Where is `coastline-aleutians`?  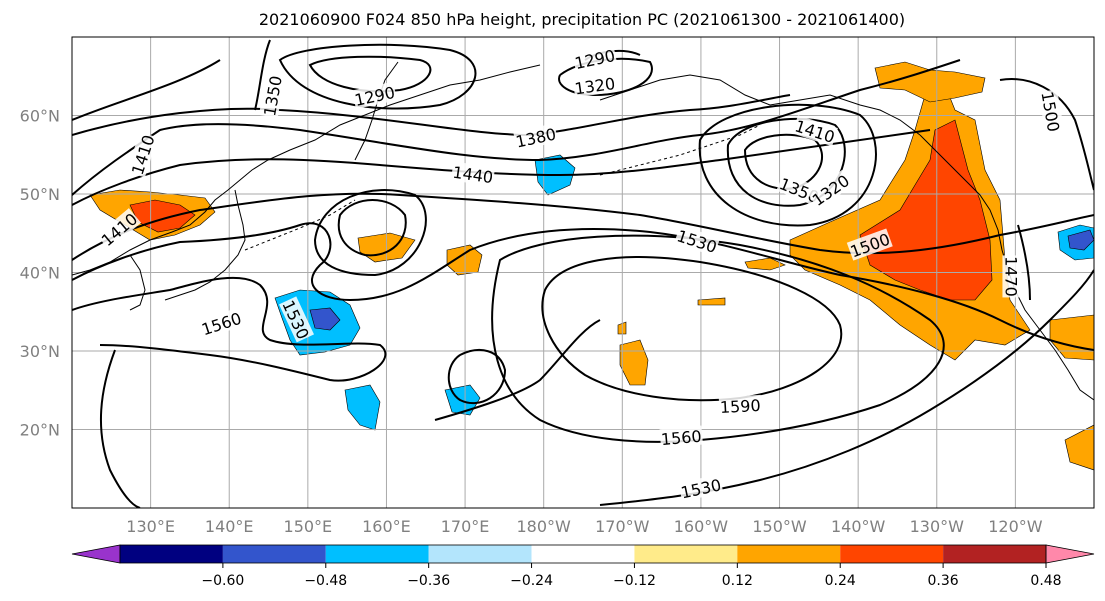 coastline-aleutians is located at coordinates (680, 150).